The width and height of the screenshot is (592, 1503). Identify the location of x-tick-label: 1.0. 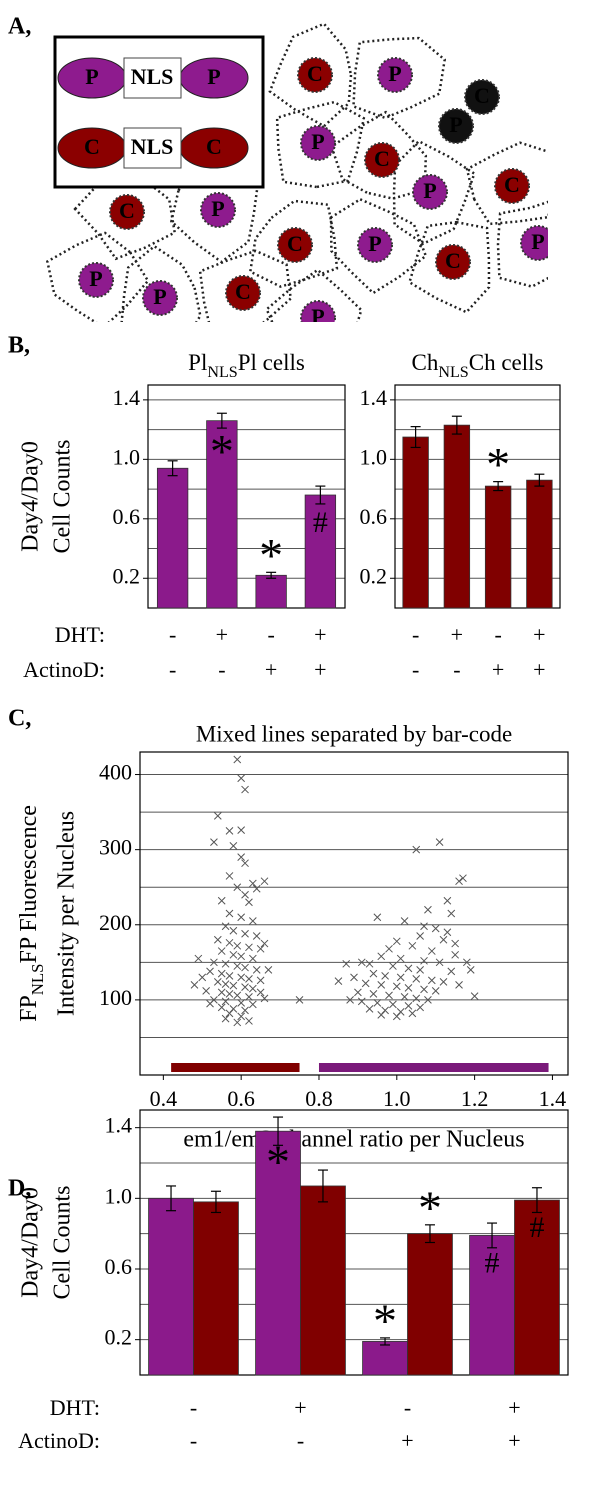
(397, 1098).